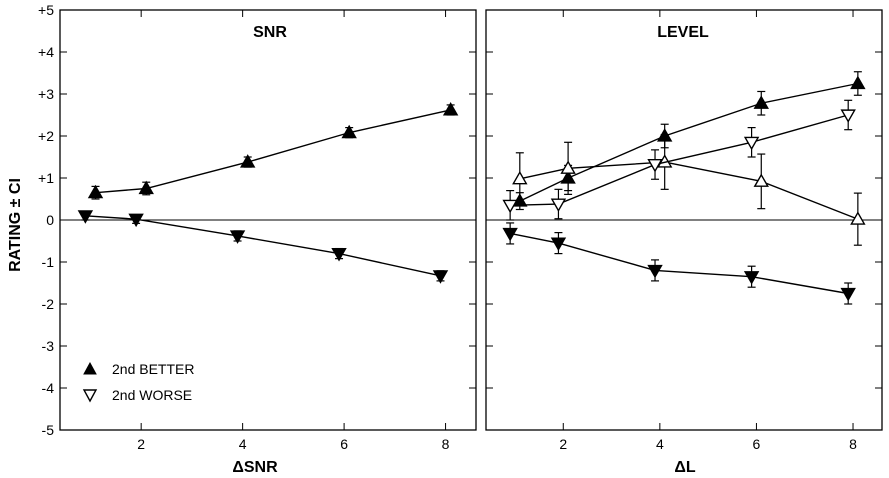  Describe the element at coordinates (273, 151) in the screenshot. I see `snr-series-0-line` at that location.